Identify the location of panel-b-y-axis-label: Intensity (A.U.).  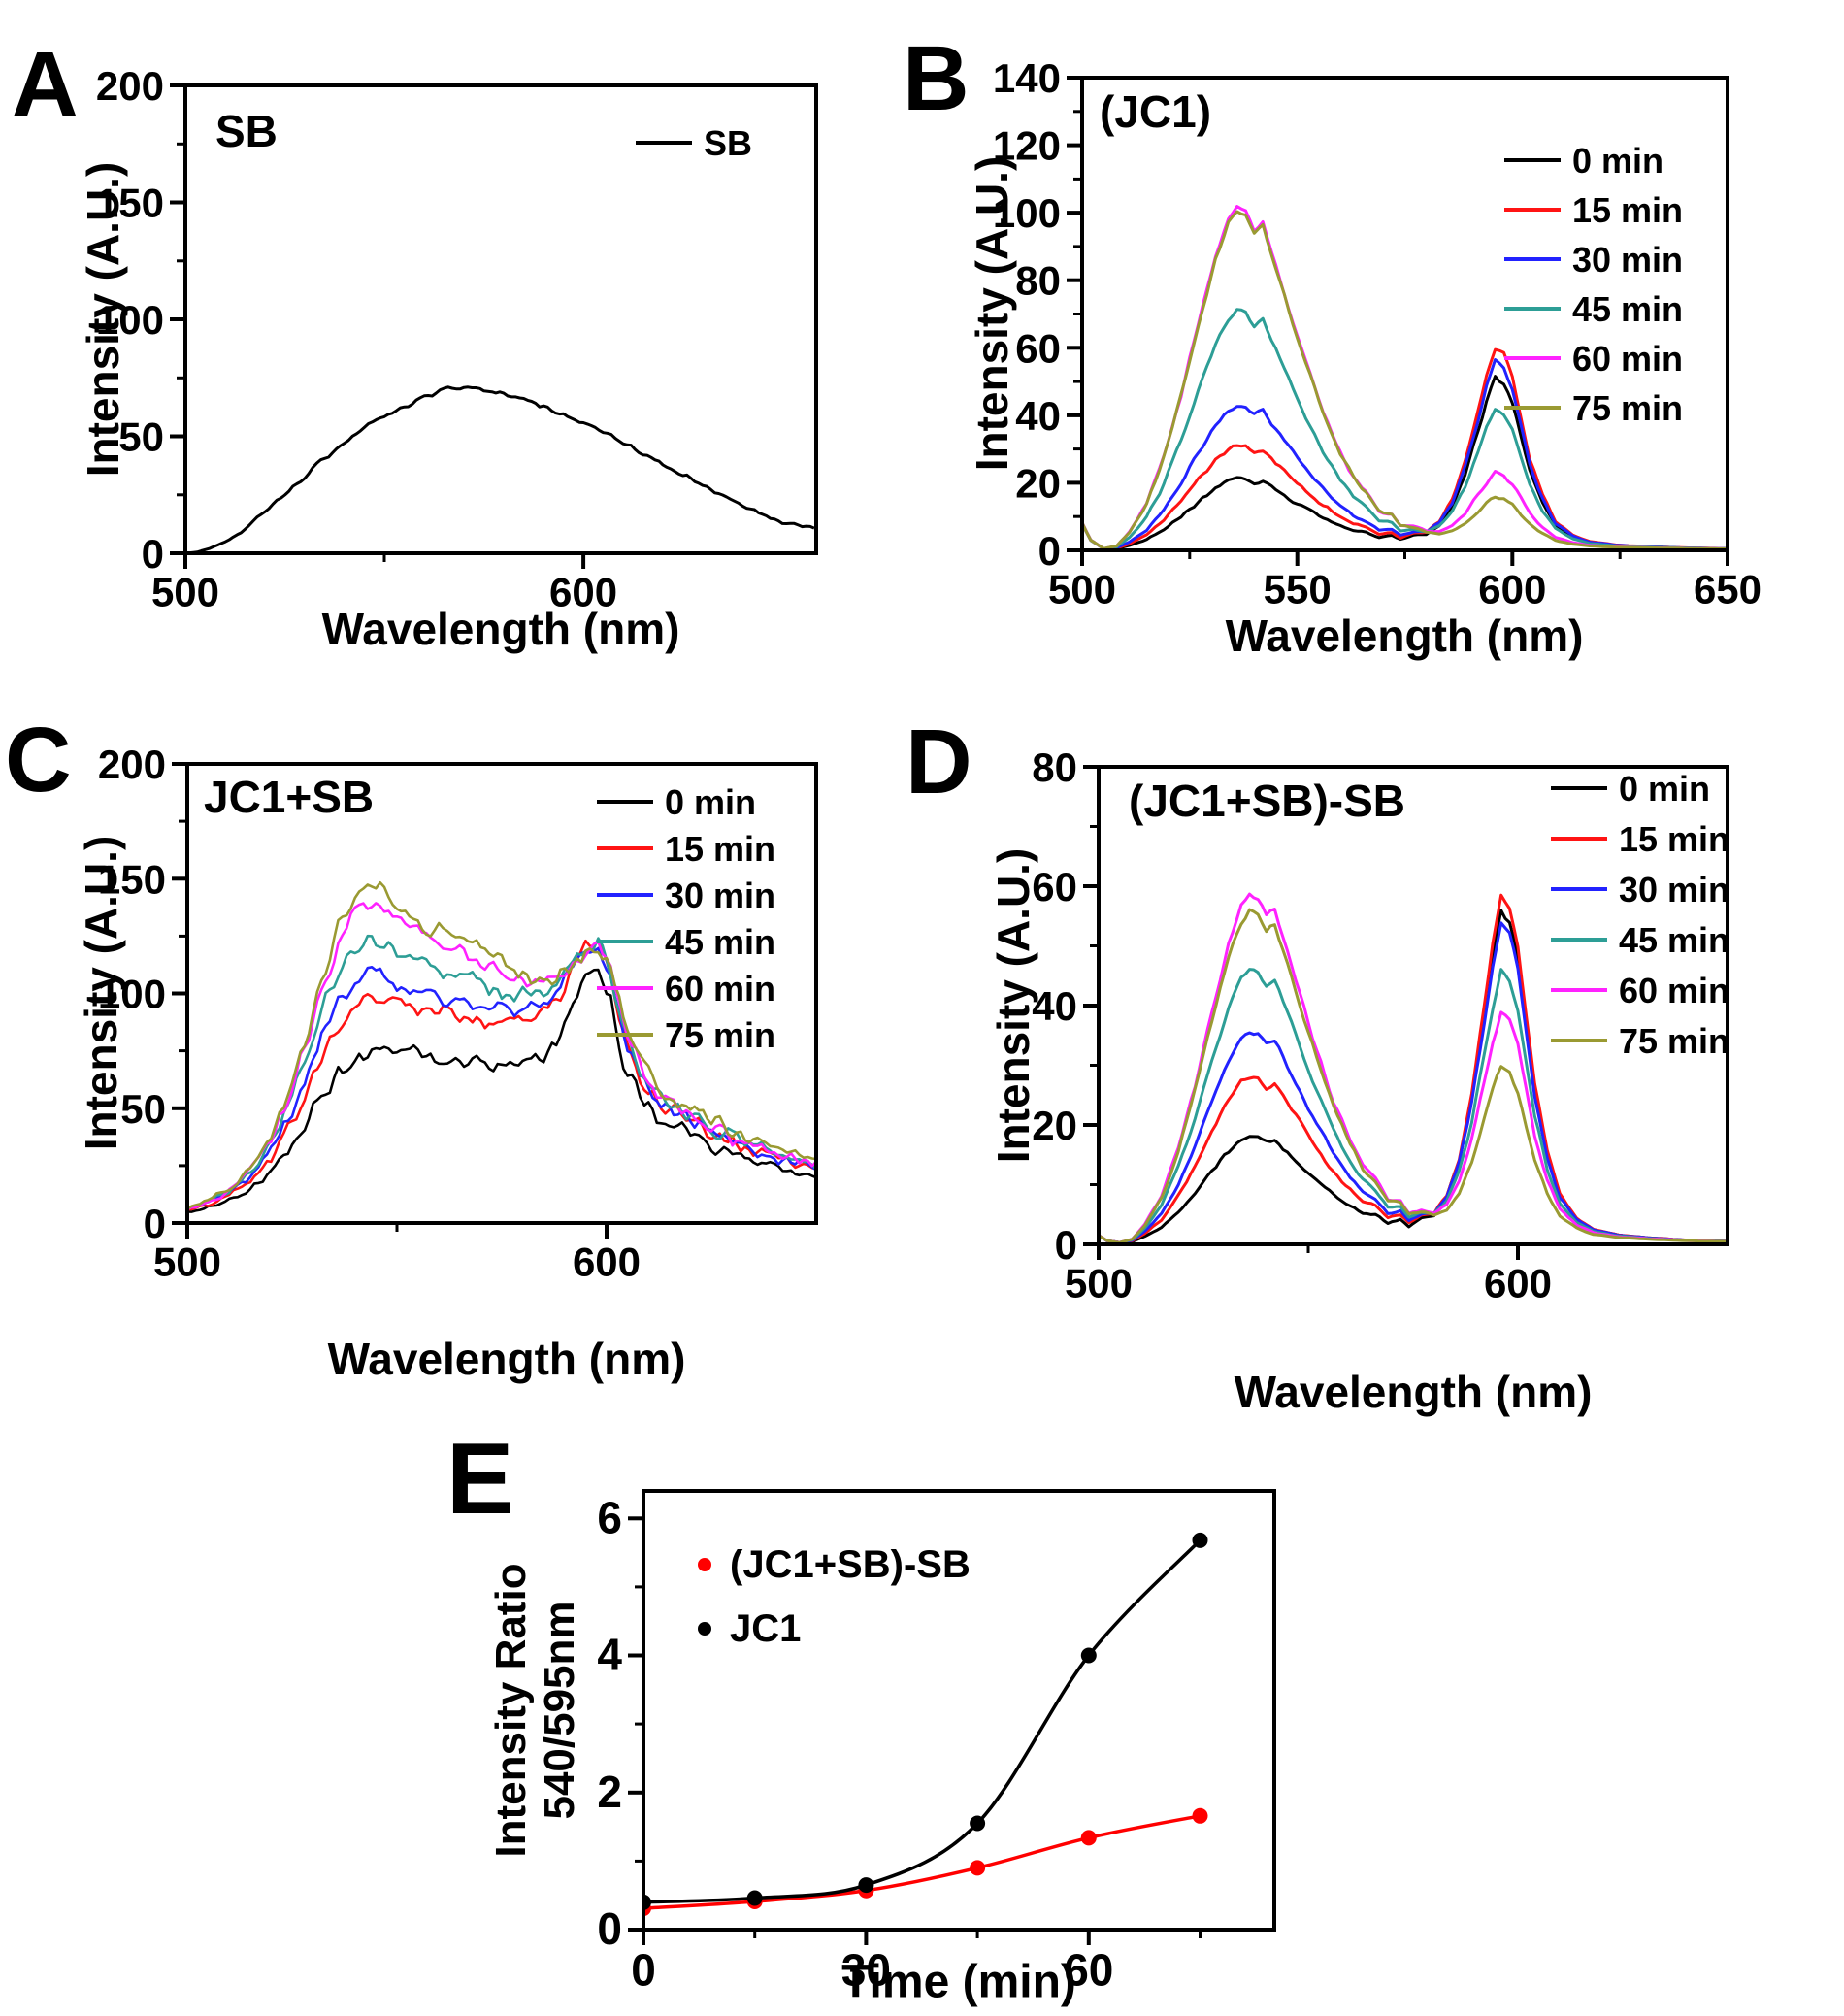
(992, 313).